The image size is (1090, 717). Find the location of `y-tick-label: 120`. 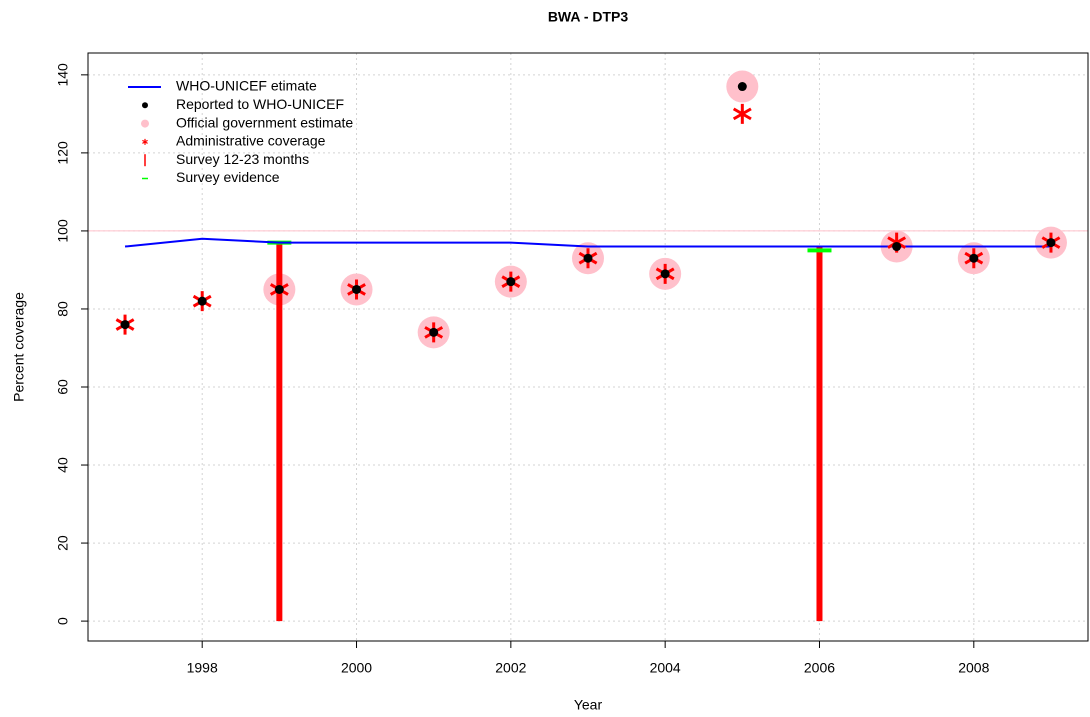

y-tick-label: 120 is located at coordinates (63, 153).